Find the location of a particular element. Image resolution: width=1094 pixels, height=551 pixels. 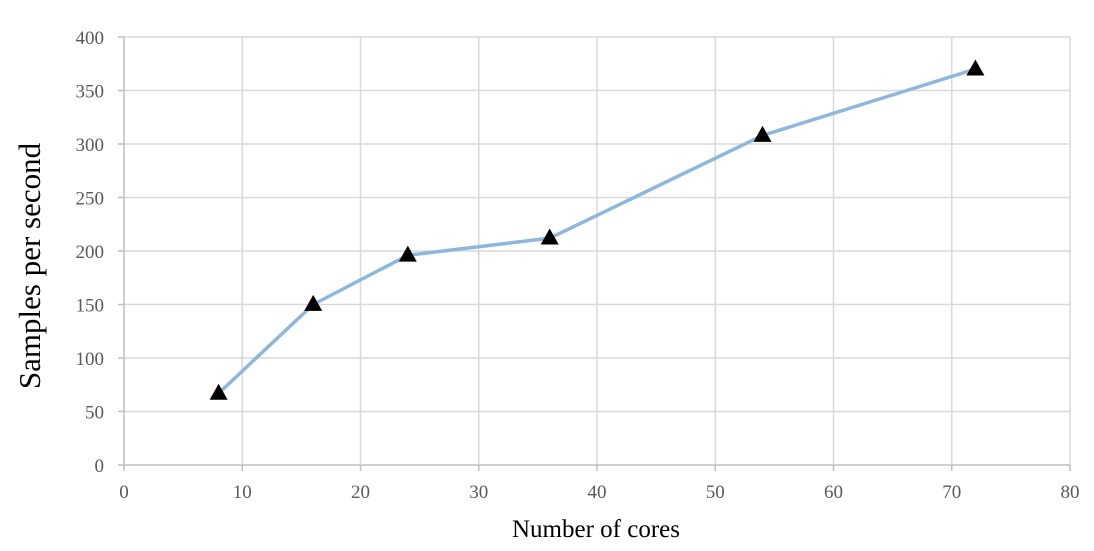

y-axis-title: Samples per second is located at coordinates (29, 265).